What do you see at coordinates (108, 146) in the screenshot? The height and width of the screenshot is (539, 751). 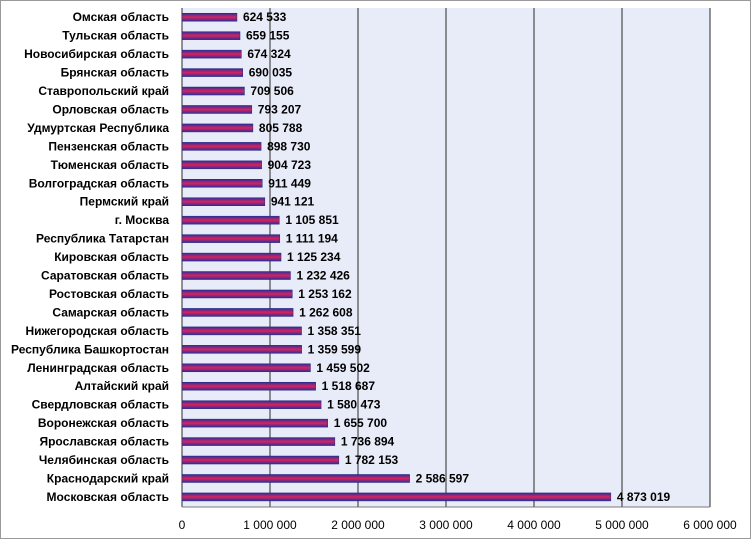 I see `category-label-7: Пензенская область` at bounding box center [108, 146].